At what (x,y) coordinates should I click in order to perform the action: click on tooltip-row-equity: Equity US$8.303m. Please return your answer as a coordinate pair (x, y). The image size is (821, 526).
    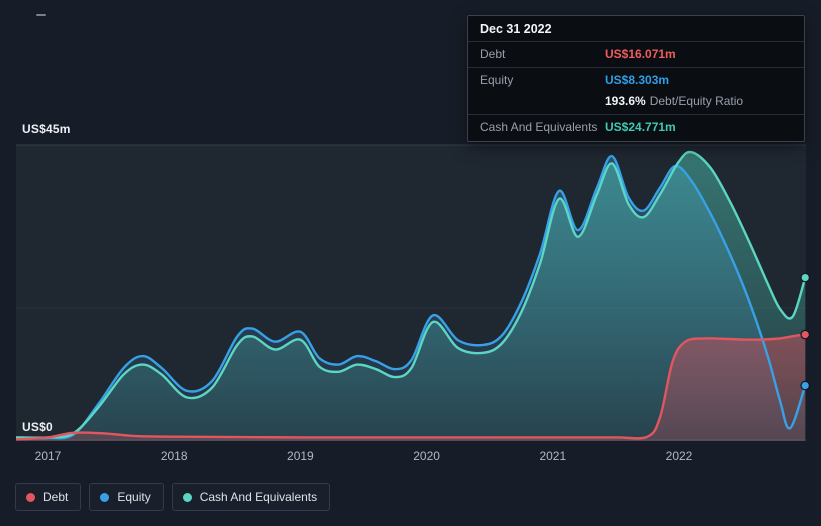
    Looking at the image, I should click on (636, 80).